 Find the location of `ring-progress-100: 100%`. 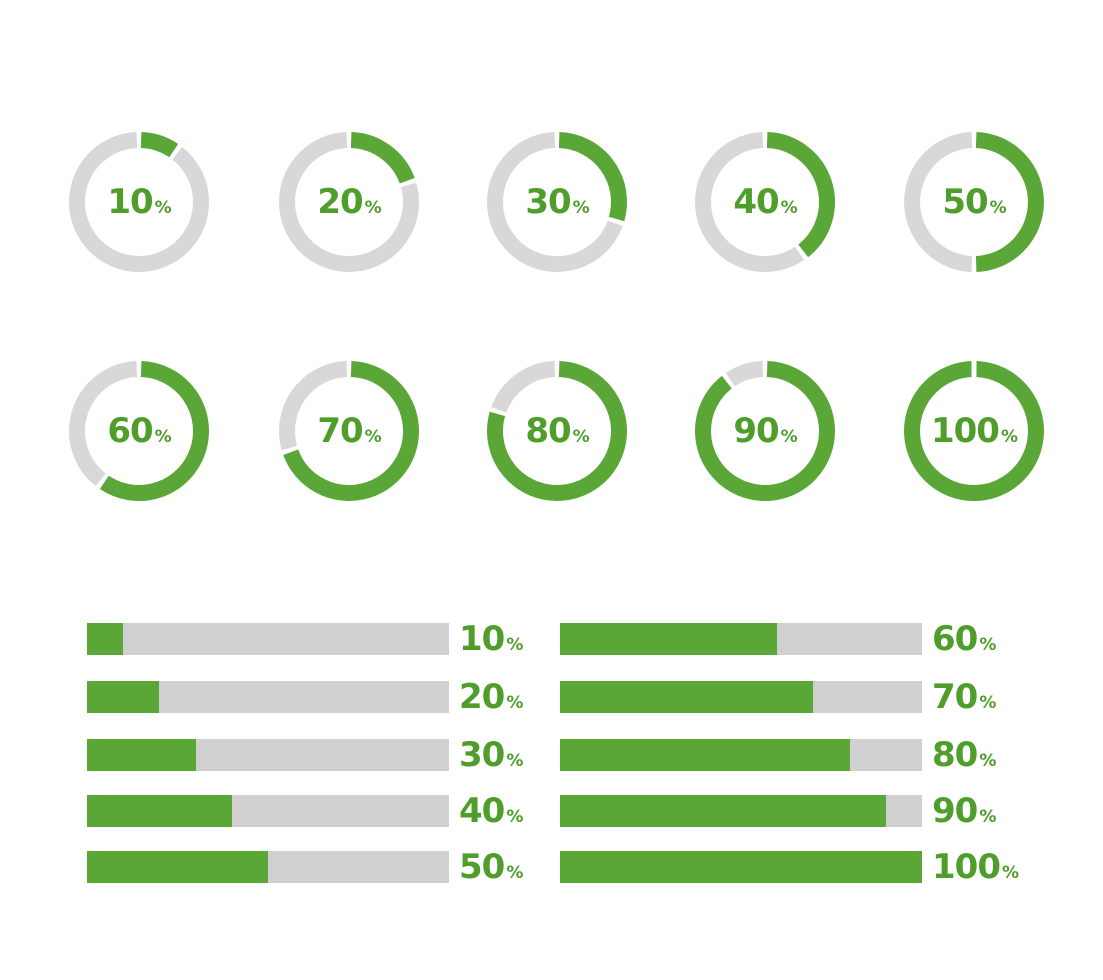

ring-progress-100: 100% is located at coordinates (974, 428).